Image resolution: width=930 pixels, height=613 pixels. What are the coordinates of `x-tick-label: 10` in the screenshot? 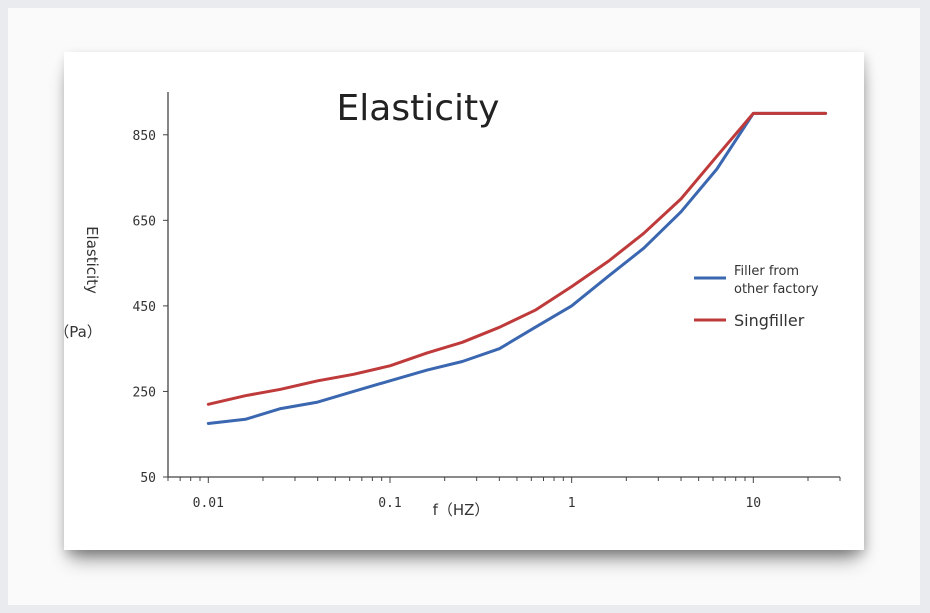 It's located at (753, 503).